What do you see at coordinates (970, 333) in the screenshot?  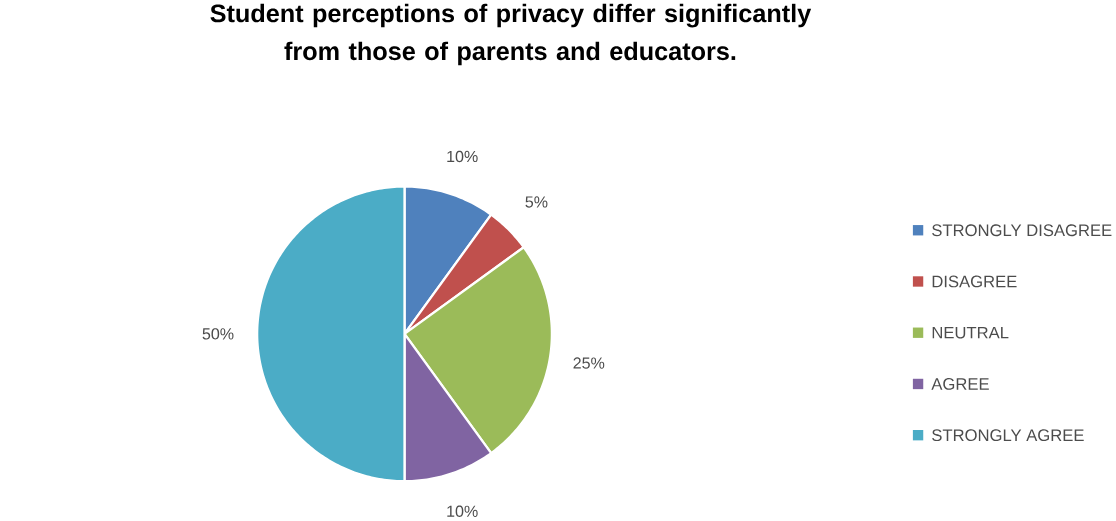 I see `legend-label: NEUTRAL` at bounding box center [970, 333].